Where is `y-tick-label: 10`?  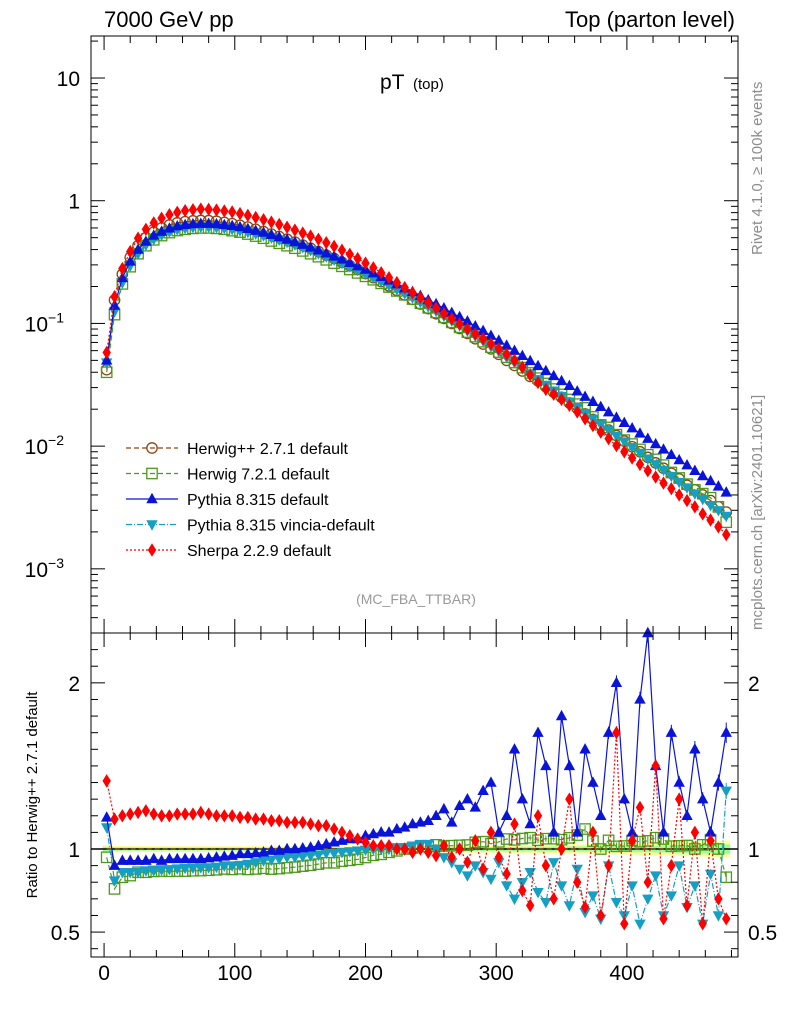
y-tick-label: 10 is located at coordinates (68, 79).